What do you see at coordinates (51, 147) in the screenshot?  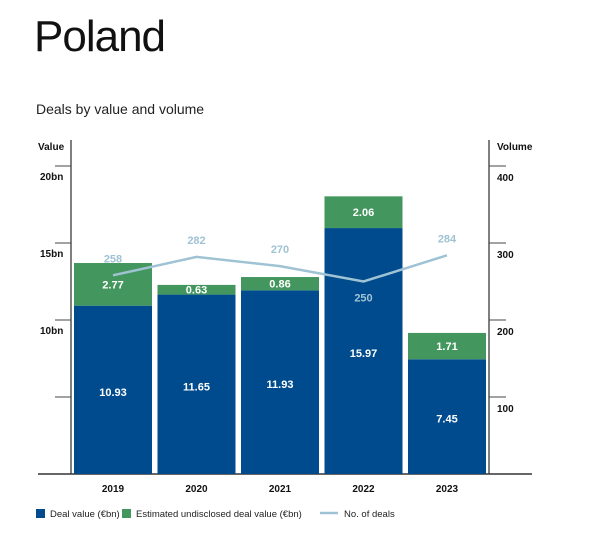 I see `left-axis-title: Value` at bounding box center [51, 147].